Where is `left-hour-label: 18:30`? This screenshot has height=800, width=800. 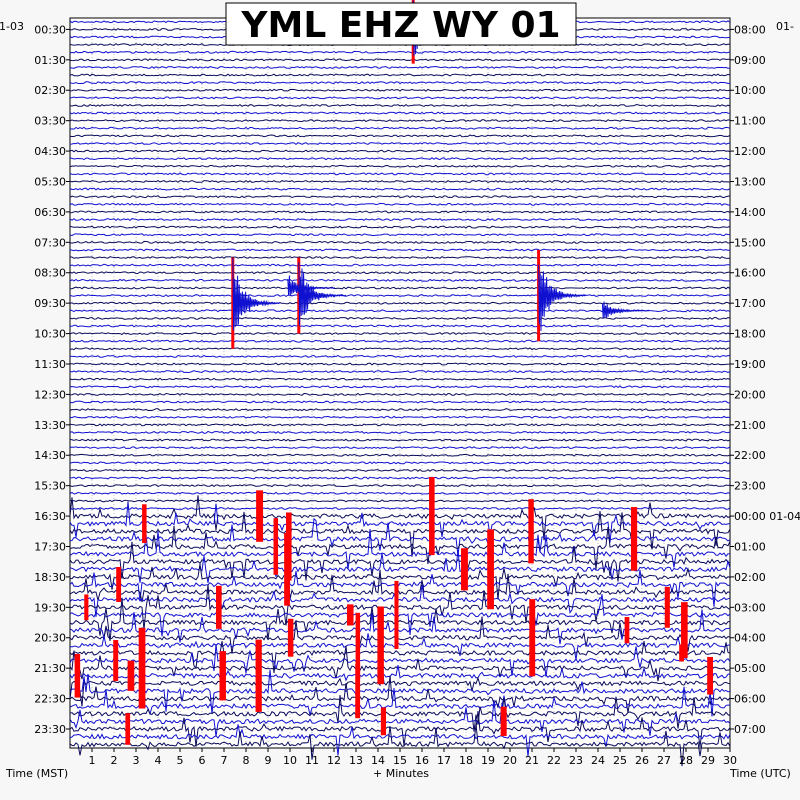 left-hour-label: 18:30 is located at coordinates (50, 577).